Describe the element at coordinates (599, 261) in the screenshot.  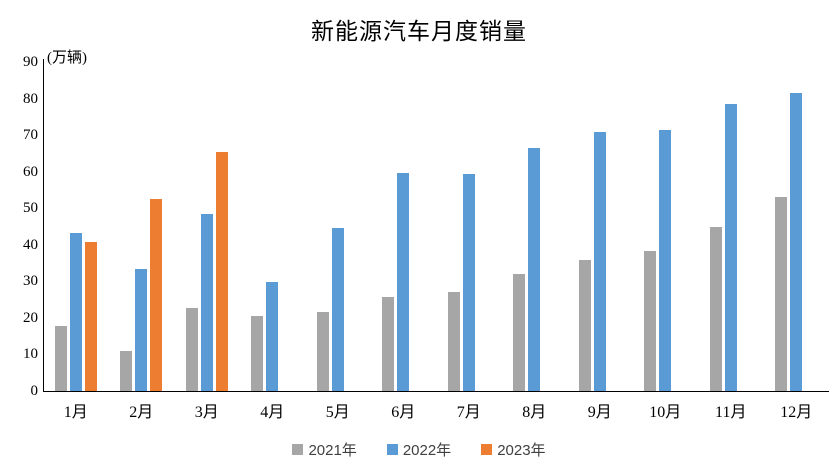
I see `bar-2022年-9月` at that location.